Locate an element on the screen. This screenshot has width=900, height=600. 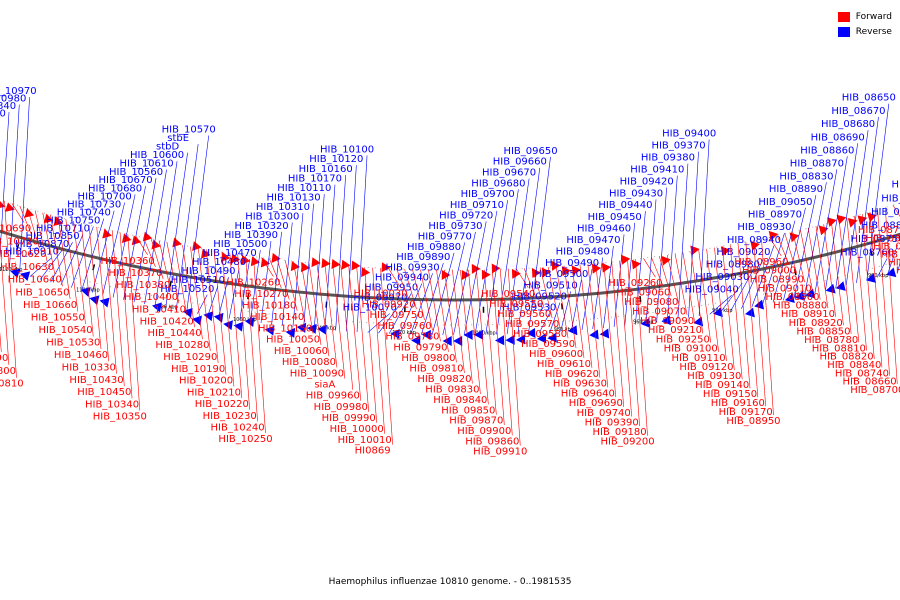
forward-gene-label: HIB_10340 is located at coordinates (112, 404).